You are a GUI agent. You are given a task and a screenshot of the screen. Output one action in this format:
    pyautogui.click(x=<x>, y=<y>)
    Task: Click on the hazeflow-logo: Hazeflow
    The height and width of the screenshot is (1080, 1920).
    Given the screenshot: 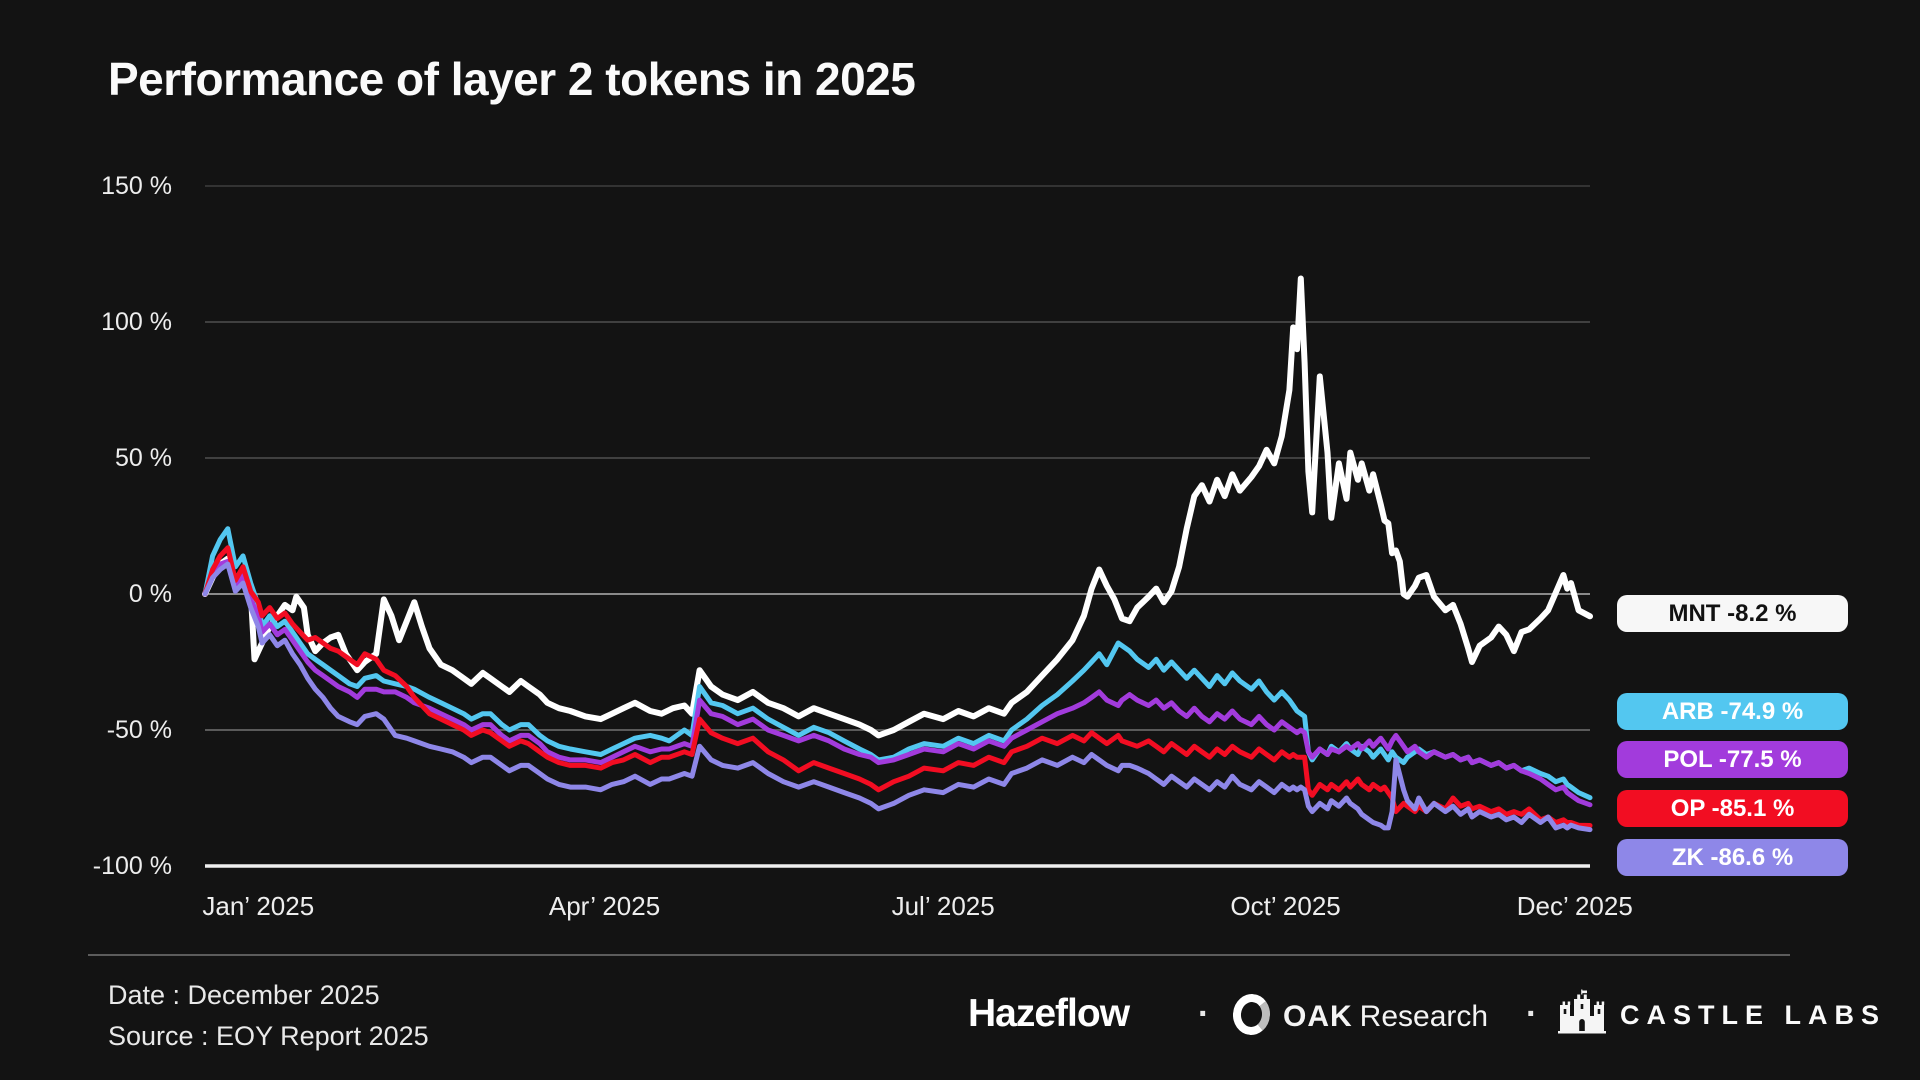 What is the action you would take?
    pyautogui.click(x=1049, y=1013)
    